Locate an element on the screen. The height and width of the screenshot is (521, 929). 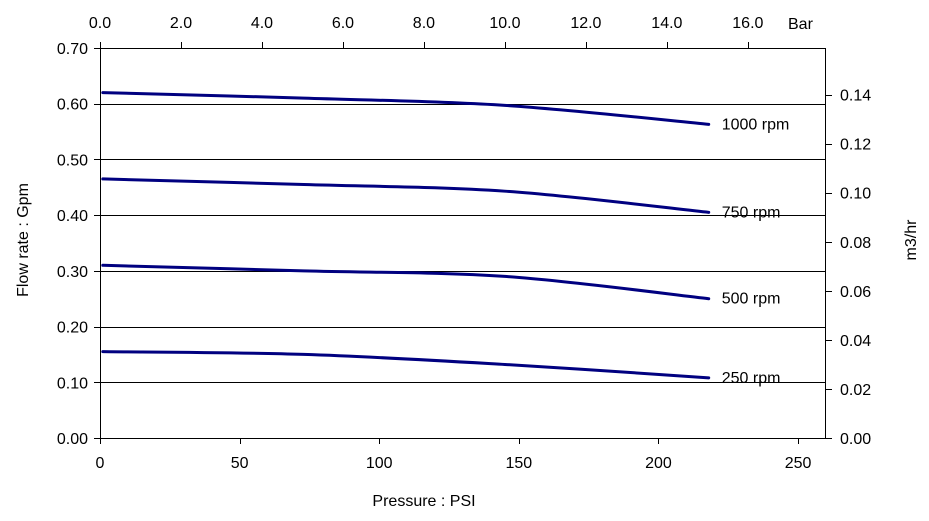
series-label: 500 rpm is located at coordinates (751, 299).